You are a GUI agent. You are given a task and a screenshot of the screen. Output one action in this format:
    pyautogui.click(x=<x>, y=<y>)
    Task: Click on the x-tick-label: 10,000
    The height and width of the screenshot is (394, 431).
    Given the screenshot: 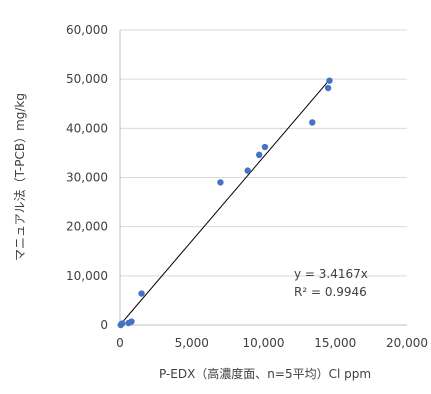 What is the action you would take?
    pyautogui.click(x=264, y=343)
    